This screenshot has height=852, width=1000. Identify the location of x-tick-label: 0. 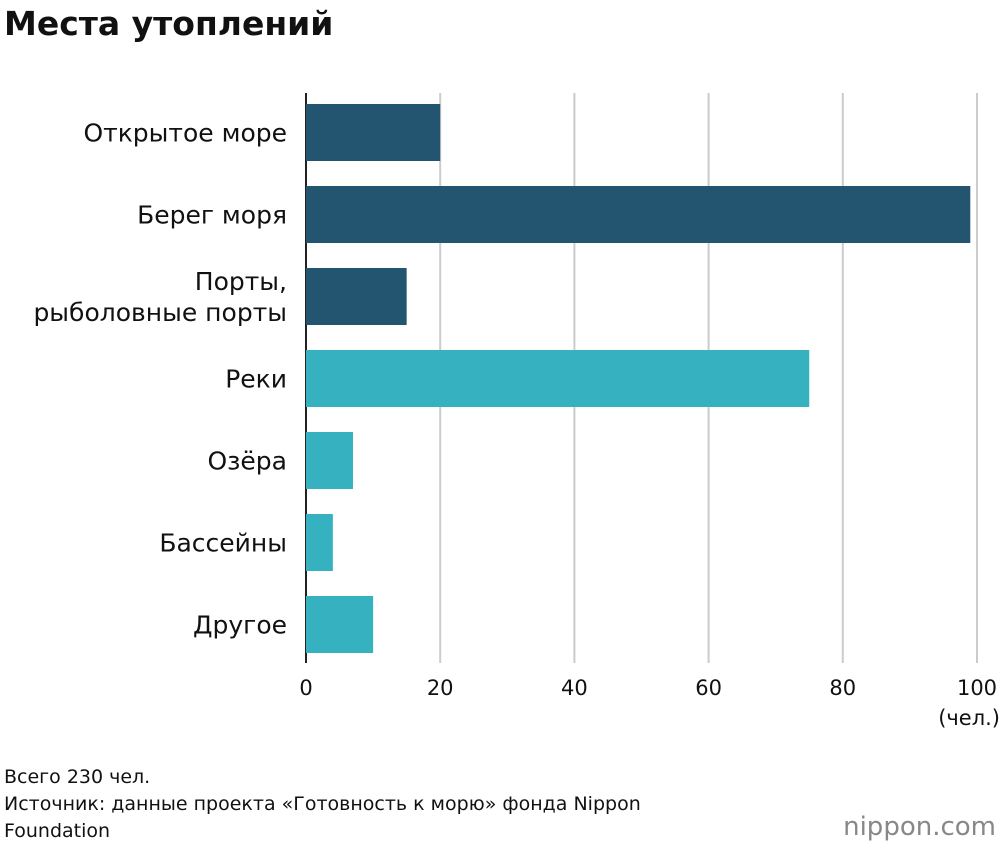
(306, 688).